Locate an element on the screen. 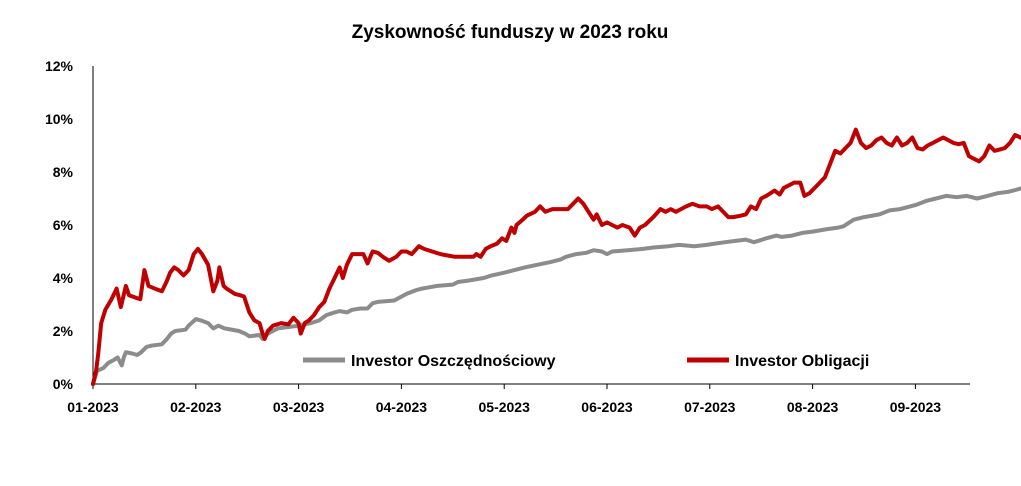 This screenshot has width=1021, height=486. legend-label-obligacji: Investor Obligacji is located at coordinates (802, 361).